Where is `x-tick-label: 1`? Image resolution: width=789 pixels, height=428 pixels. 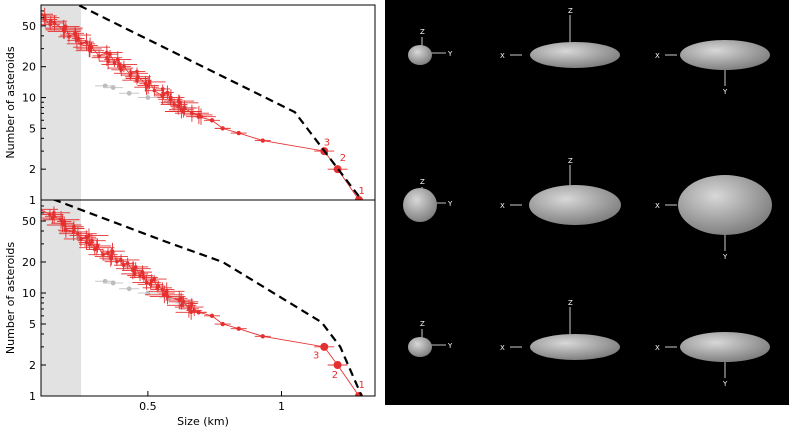
x-tick-label: 1 is located at coordinates (281, 406).